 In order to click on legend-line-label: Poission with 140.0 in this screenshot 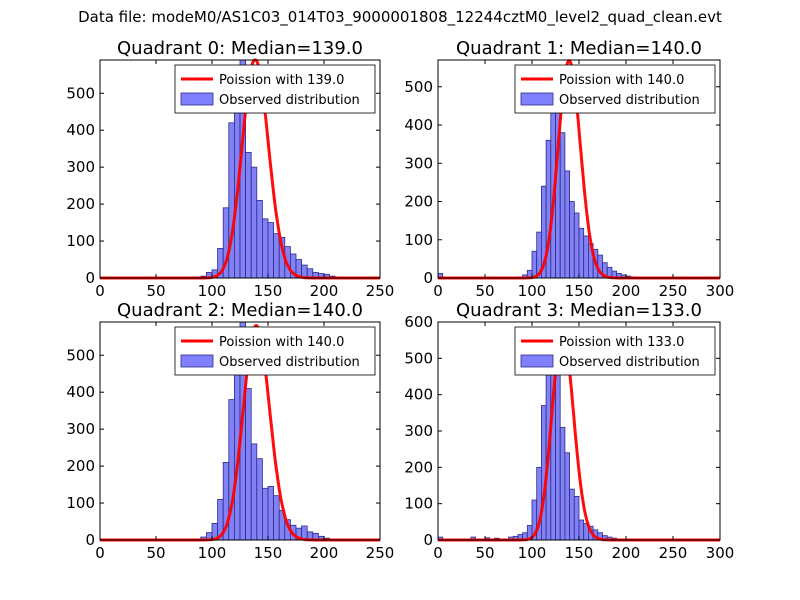, I will do `click(621, 80)`.